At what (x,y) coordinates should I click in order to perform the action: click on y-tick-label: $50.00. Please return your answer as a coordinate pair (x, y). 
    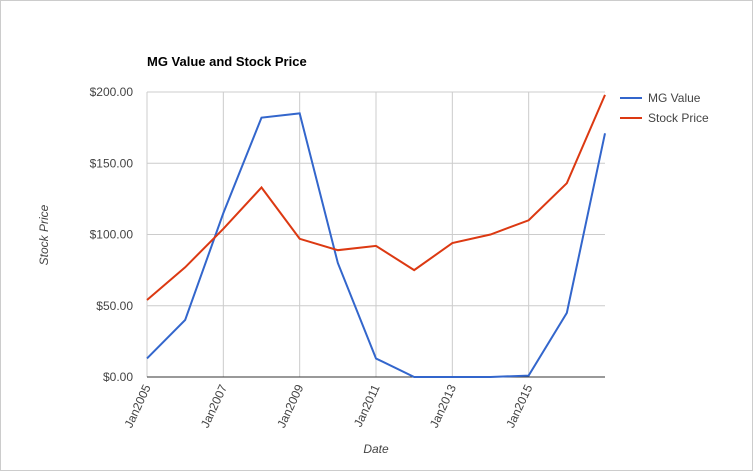
    Looking at the image, I should click on (114, 306).